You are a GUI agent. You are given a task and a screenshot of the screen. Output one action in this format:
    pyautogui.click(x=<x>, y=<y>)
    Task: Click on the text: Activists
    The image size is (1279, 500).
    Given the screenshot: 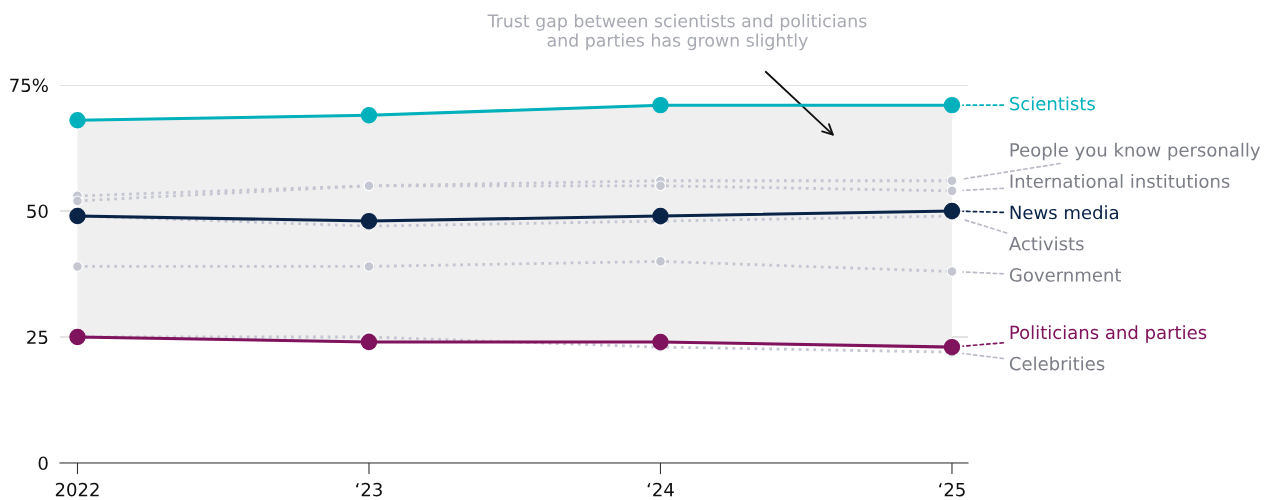 What is the action you would take?
    pyautogui.click(x=1046, y=243)
    